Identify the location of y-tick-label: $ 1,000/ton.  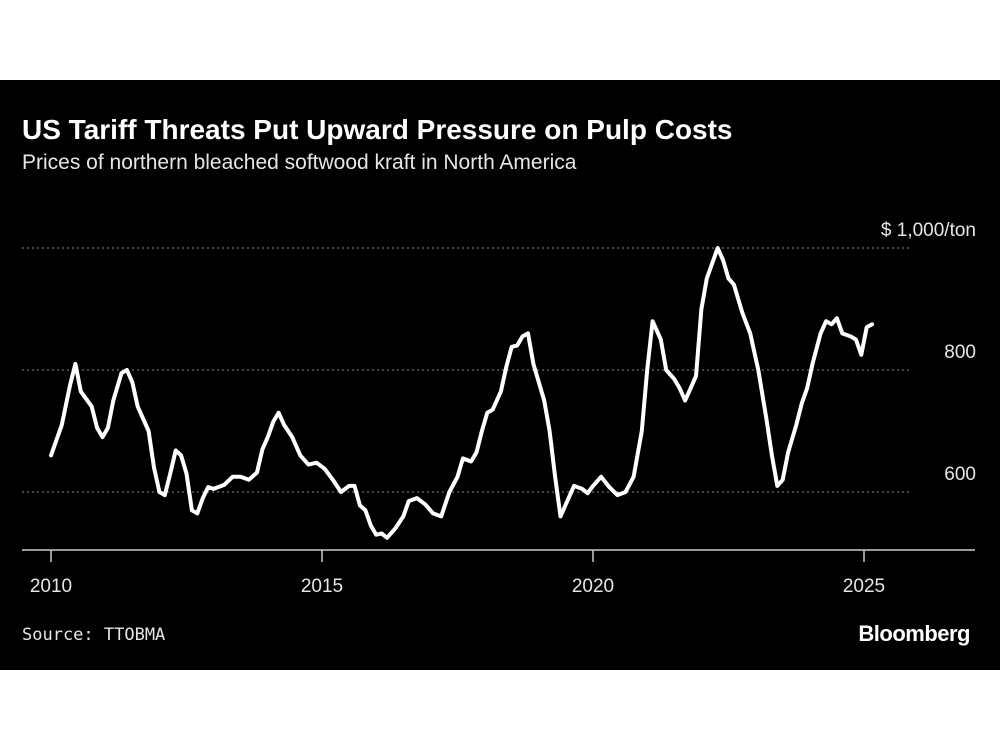
(928, 230).